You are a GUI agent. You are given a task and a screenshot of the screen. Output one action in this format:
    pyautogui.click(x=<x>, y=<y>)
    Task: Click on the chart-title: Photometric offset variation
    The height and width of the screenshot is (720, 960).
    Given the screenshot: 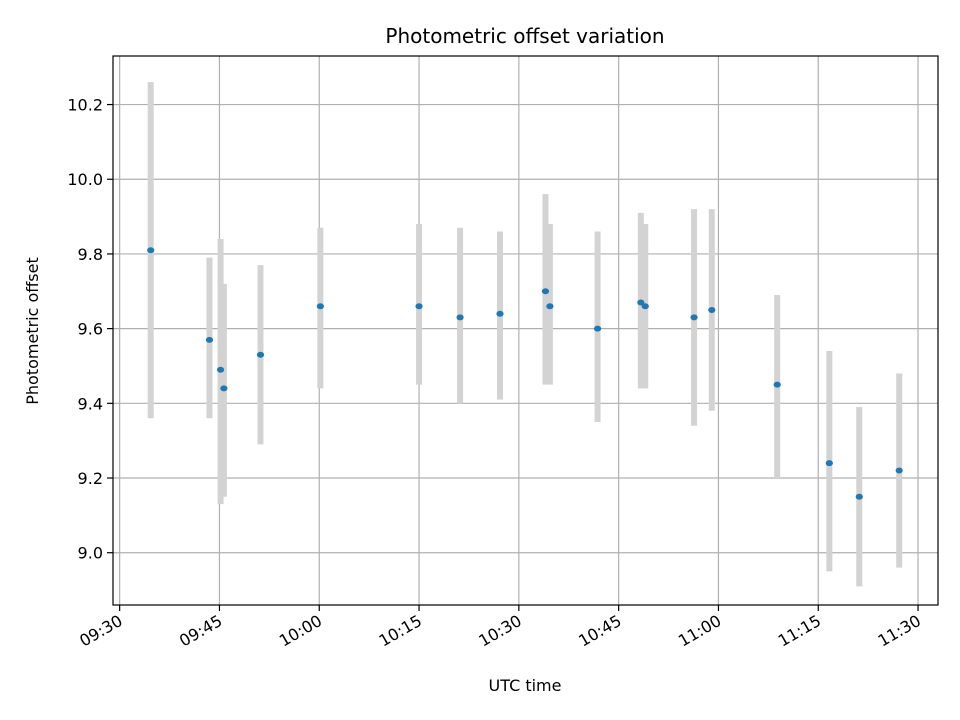 What is the action you would take?
    pyautogui.click(x=524, y=36)
    